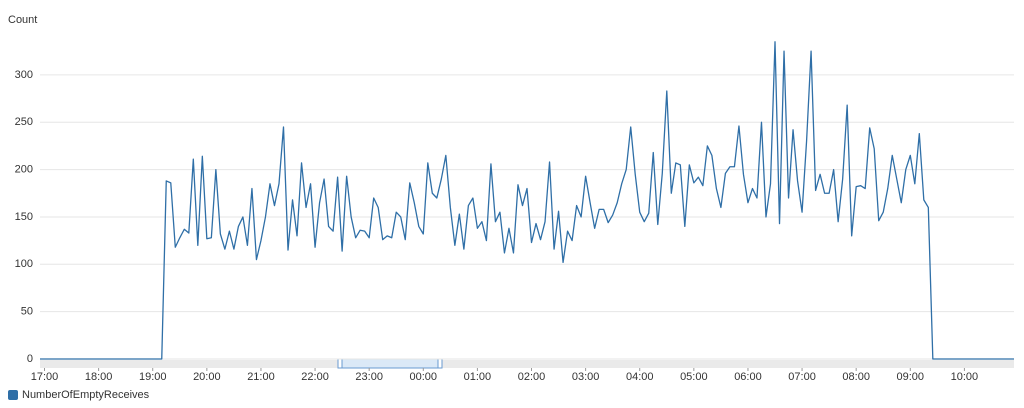 This screenshot has width=1024, height=408. Describe the element at coordinates (369, 377) in the screenshot. I see `x-tick-label: 23:00` at that location.